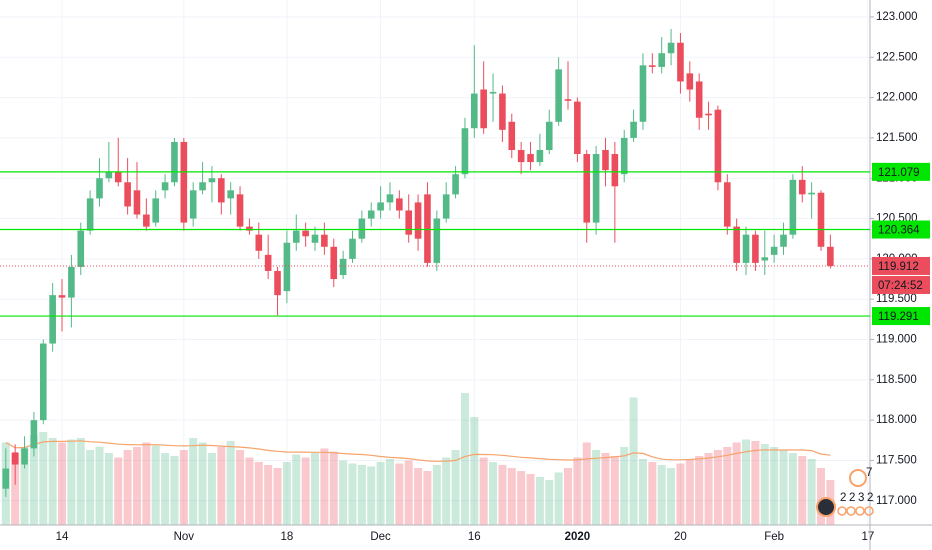 The image size is (932, 550). I want to click on x-tick-label: Dec, so click(380, 537).